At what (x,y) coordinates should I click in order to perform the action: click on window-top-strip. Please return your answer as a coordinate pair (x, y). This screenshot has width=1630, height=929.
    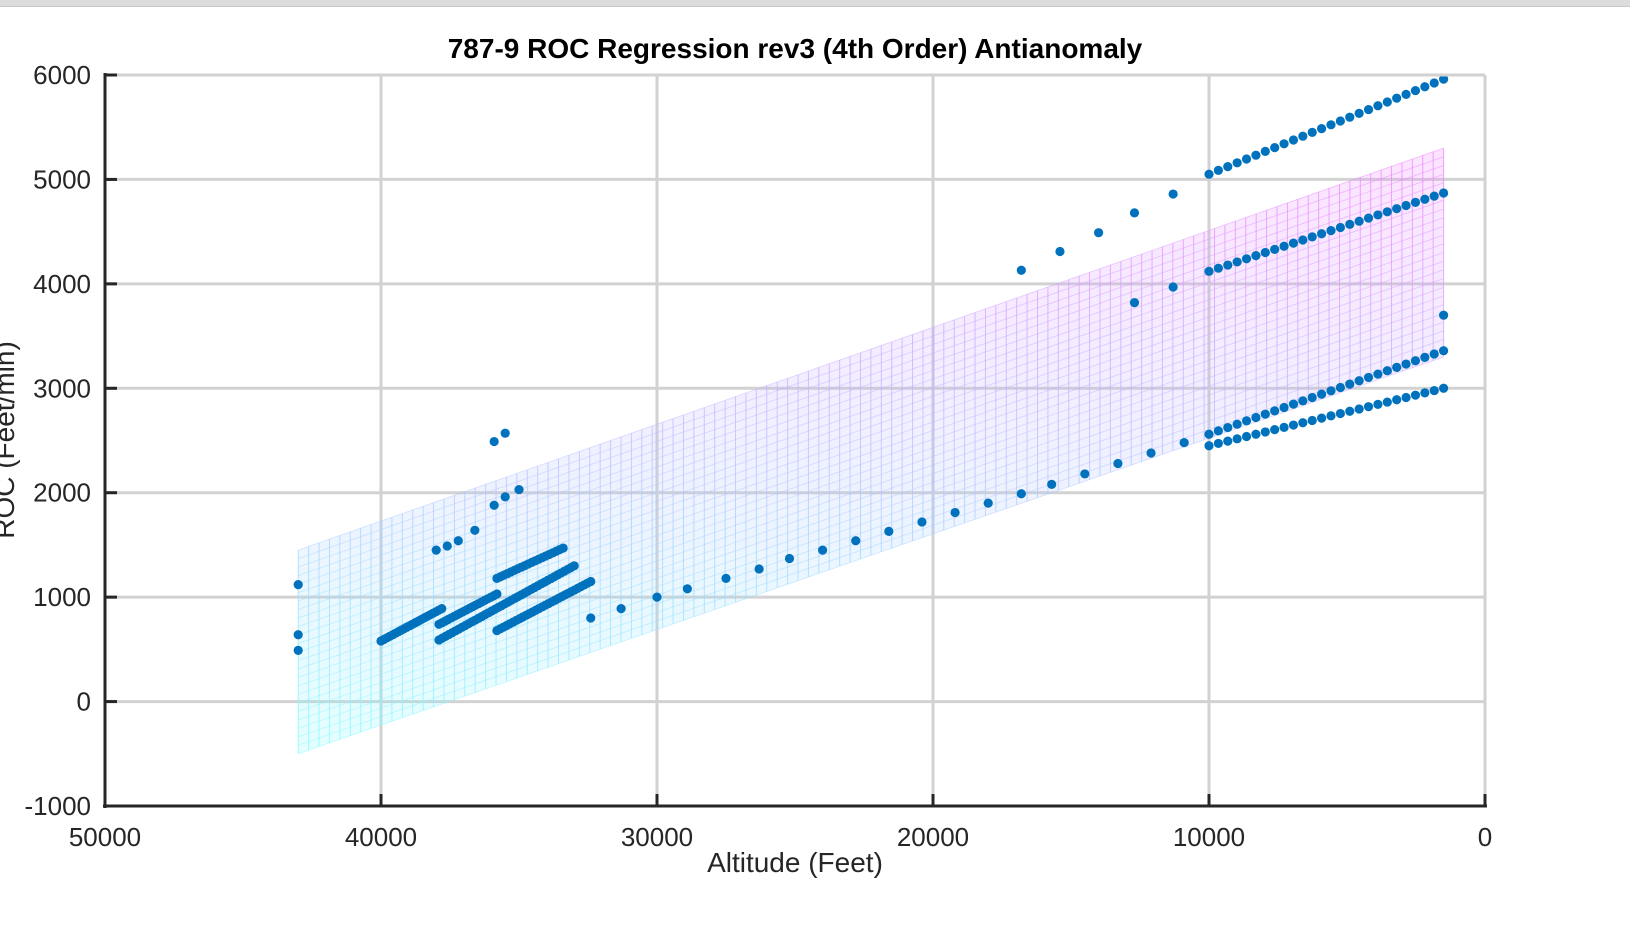
    Looking at the image, I should click on (815, 3).